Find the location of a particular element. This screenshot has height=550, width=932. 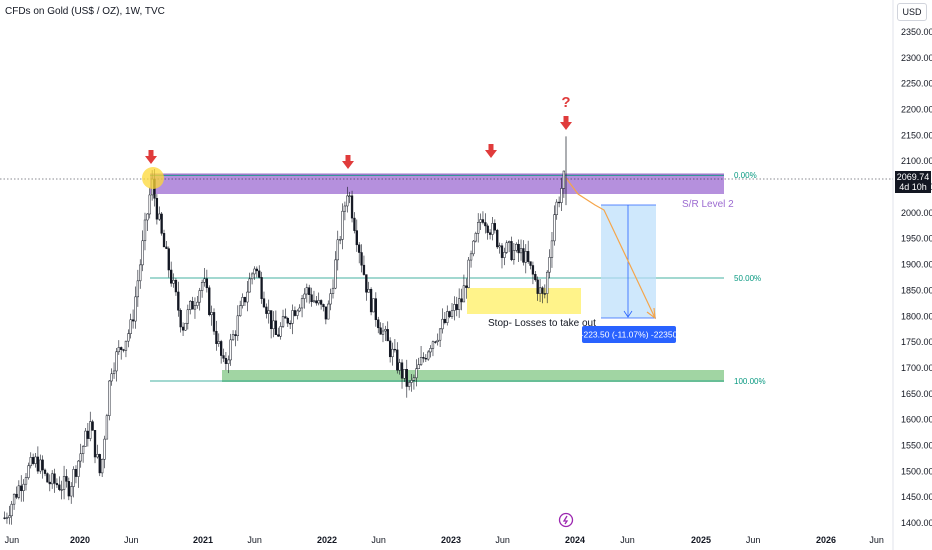

replay-icon is located at coordinates (566, 520).